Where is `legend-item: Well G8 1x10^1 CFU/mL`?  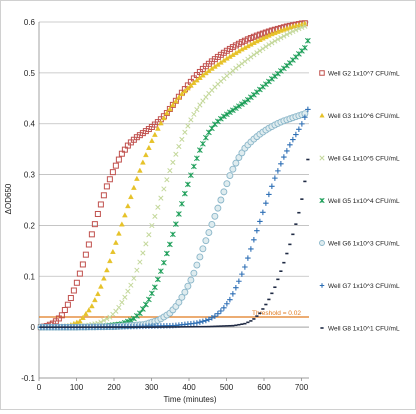 legend-item: Well G8 1x10^1 CFU/mL is located at coordinates (360, 328).